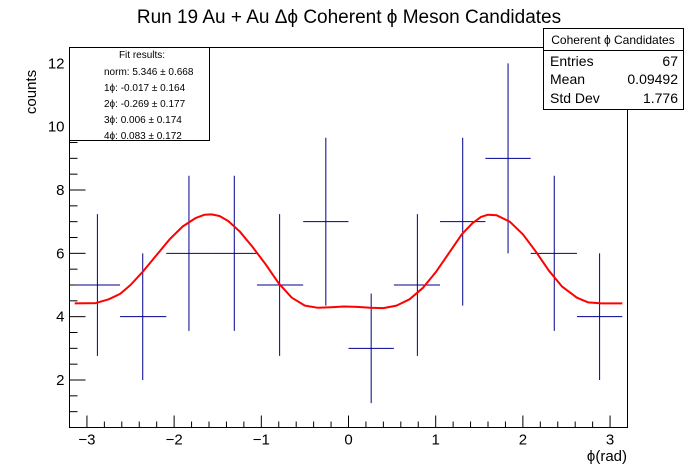  Describe the element at coordinates (60, 380) in the screenshot. I see `y-tick-label: 2` at that location.